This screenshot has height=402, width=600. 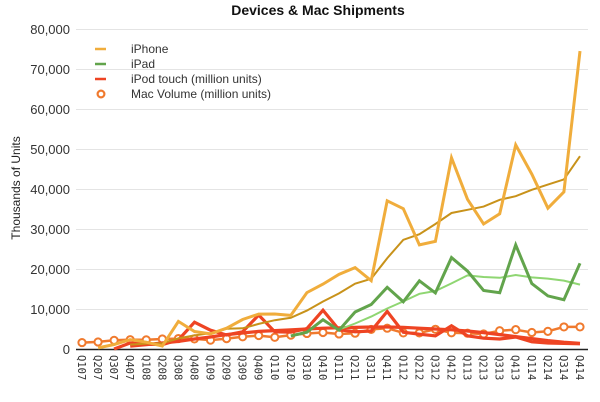 What do you see at coordinates (50, 29) in the screenshot?
I see `y-tick-label: 80,000` at bounding box center [50, 29].